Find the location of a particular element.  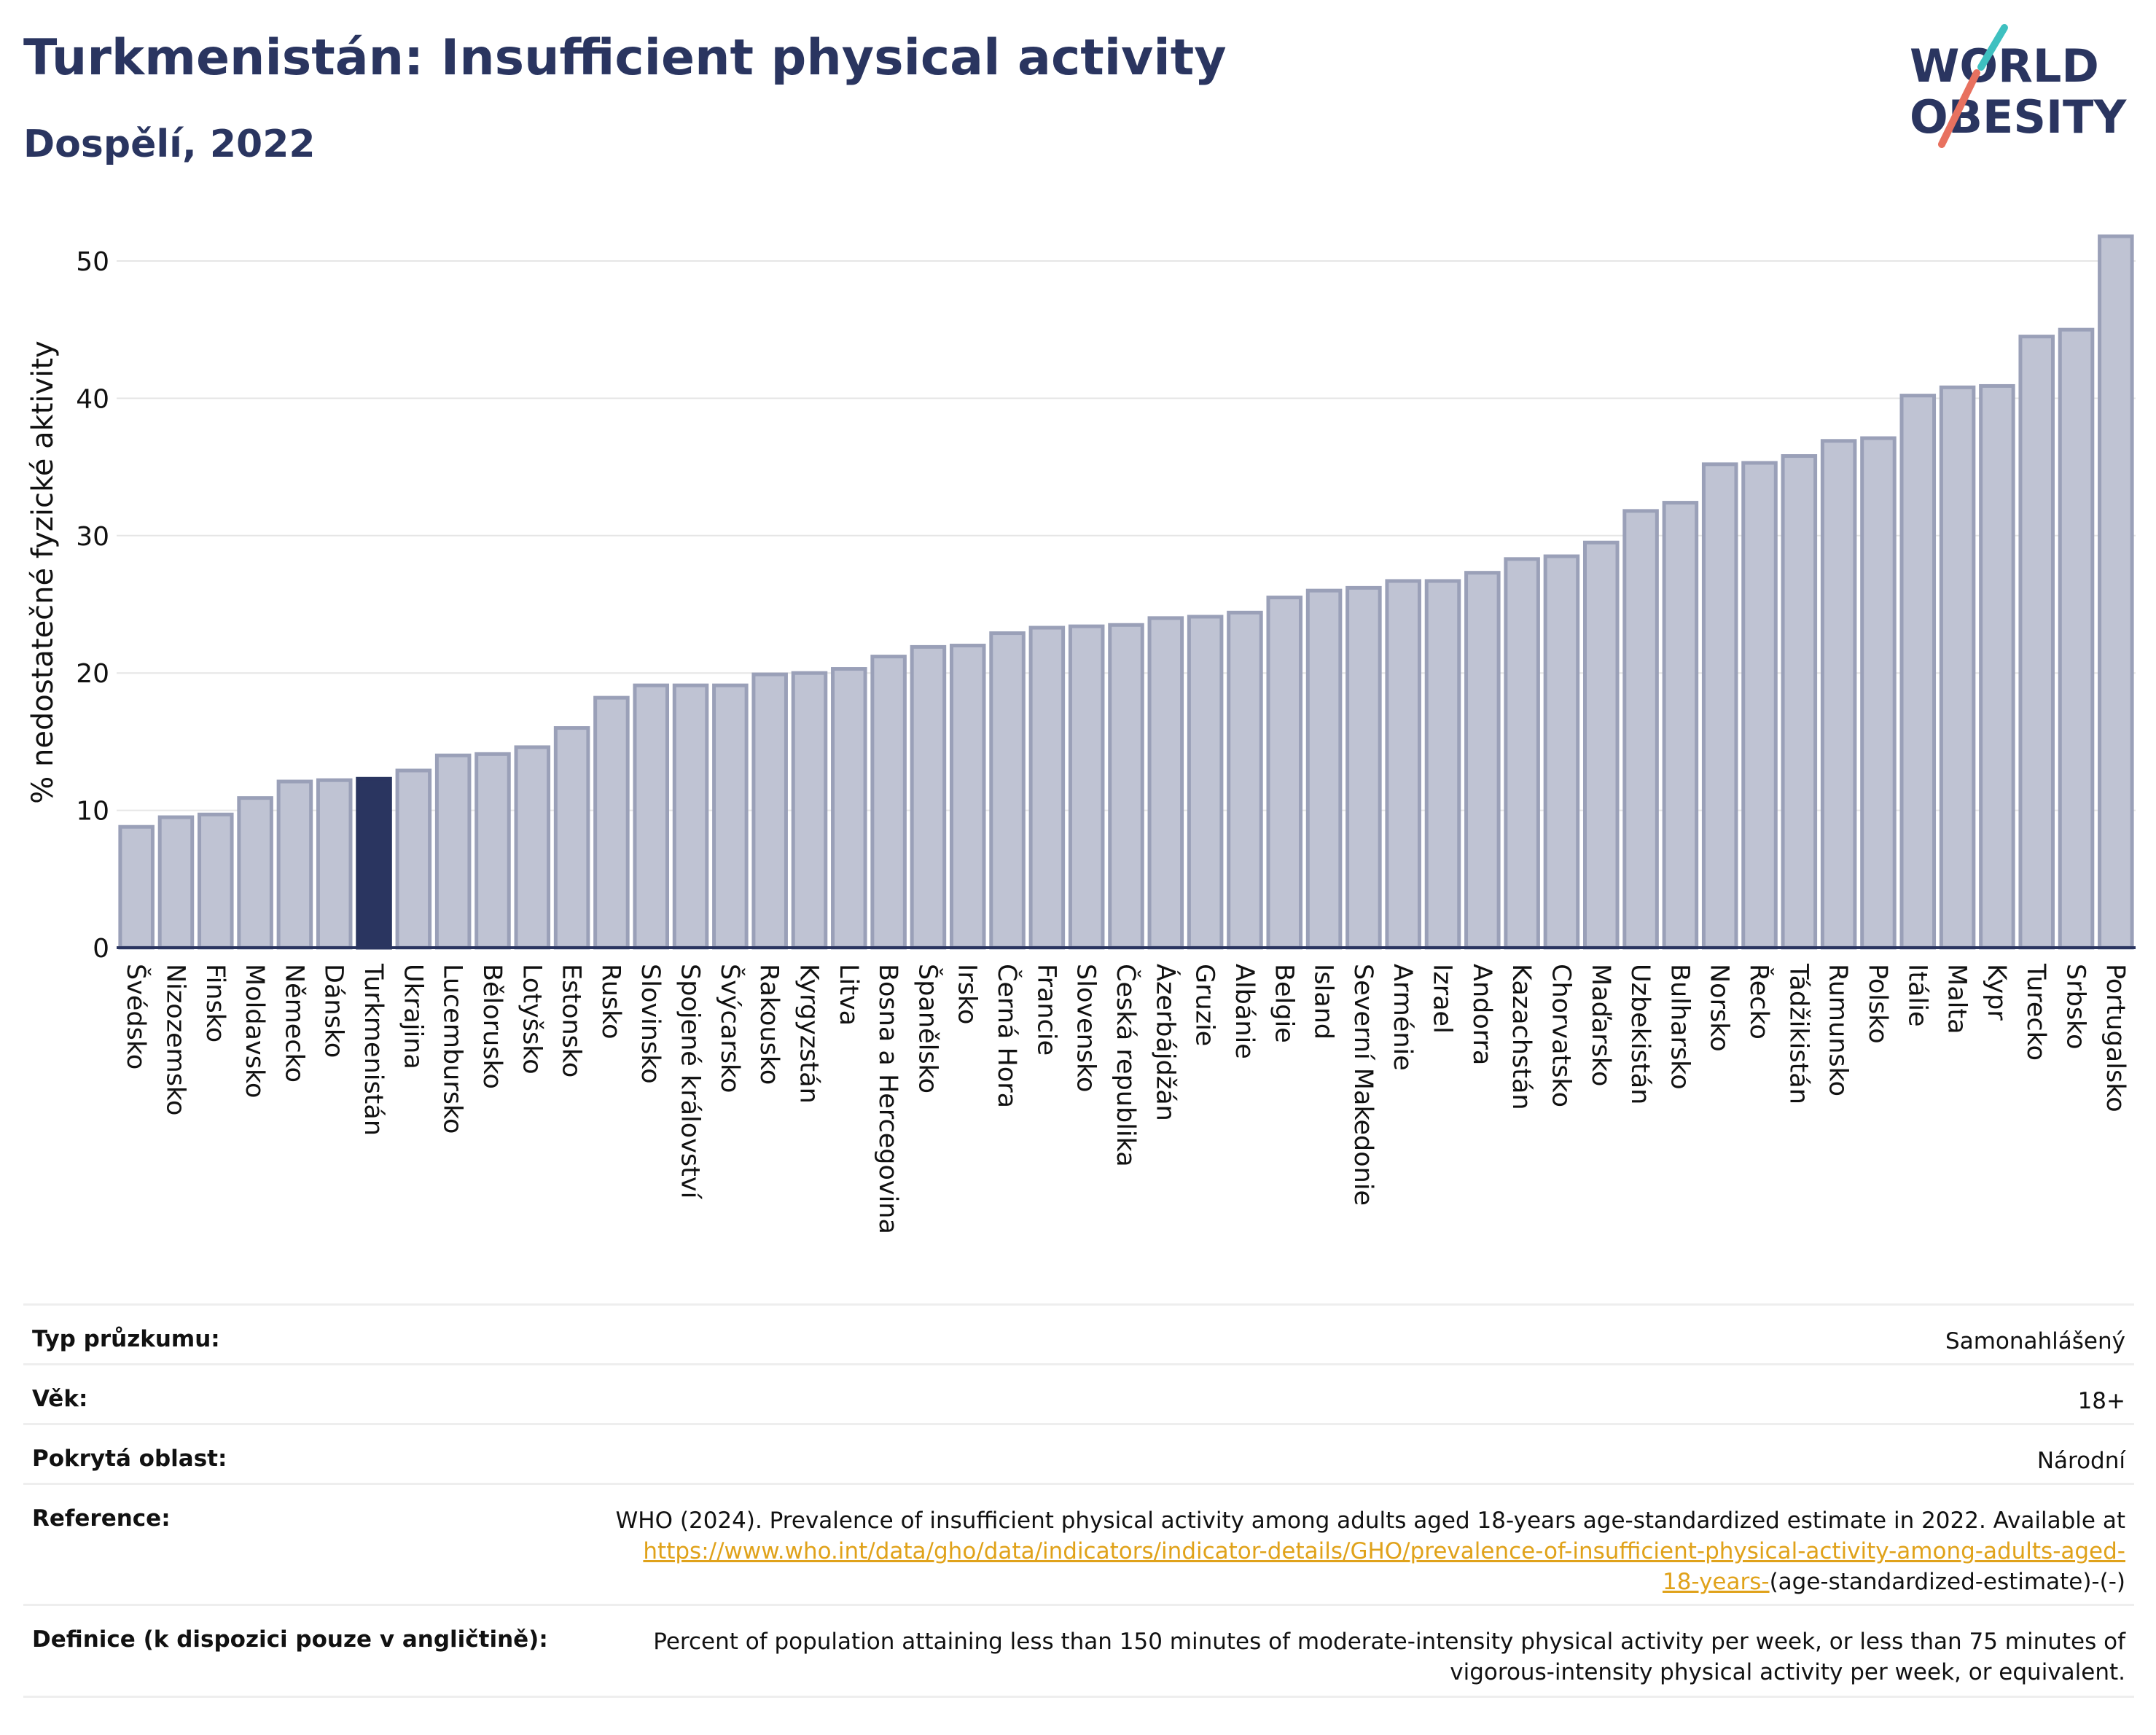

x-tick-label: Lucembursko is located at coordinates (452, 1049).